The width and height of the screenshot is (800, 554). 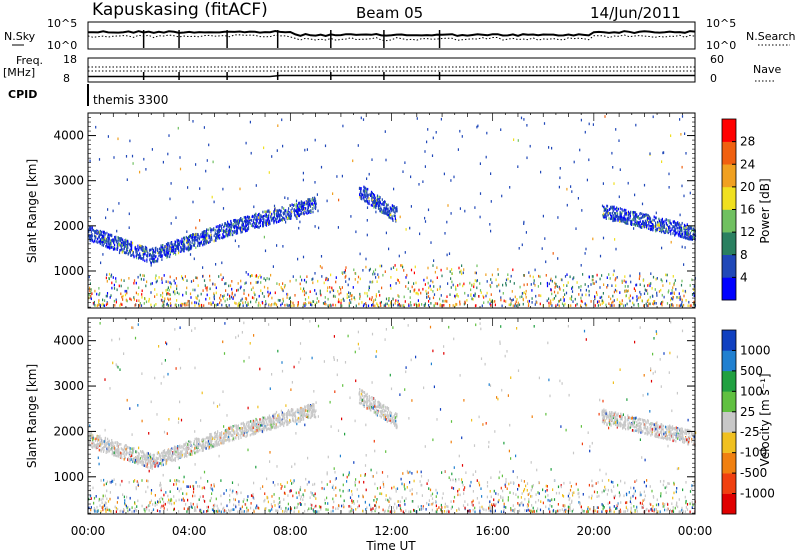 I want to click on freq-frame, so click(x=391, y=70).